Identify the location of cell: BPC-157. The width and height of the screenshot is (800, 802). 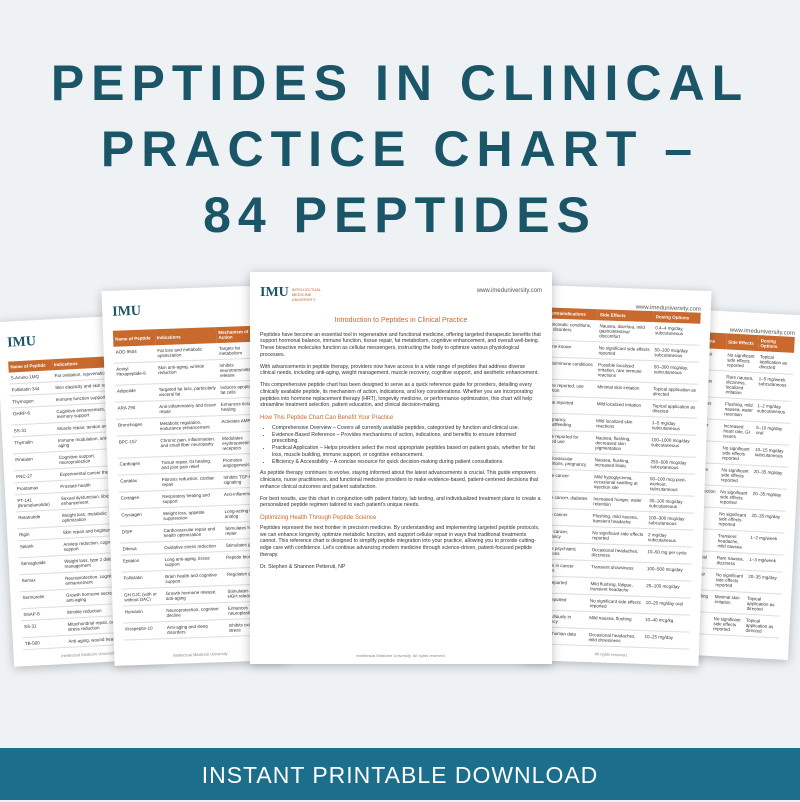
(137, 446).